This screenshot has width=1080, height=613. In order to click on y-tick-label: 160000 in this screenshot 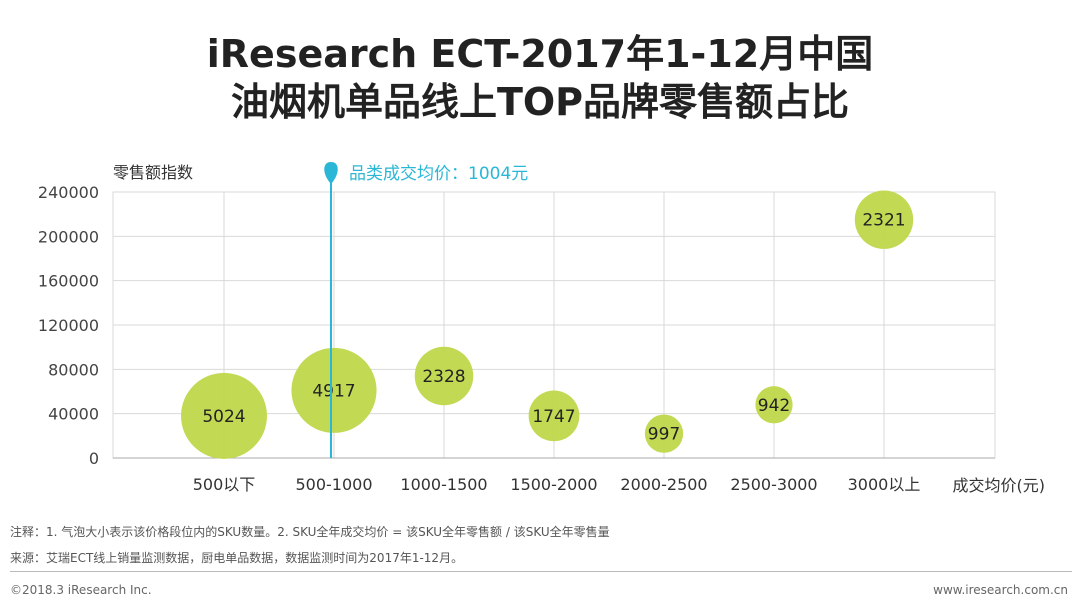, I will do `click(68, 281)`.